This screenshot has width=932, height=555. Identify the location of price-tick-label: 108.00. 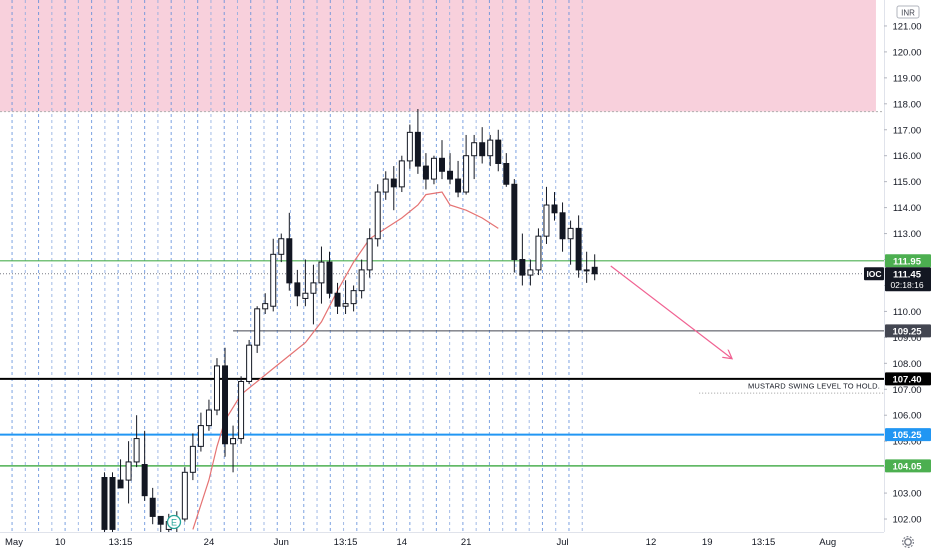
(906, 364).